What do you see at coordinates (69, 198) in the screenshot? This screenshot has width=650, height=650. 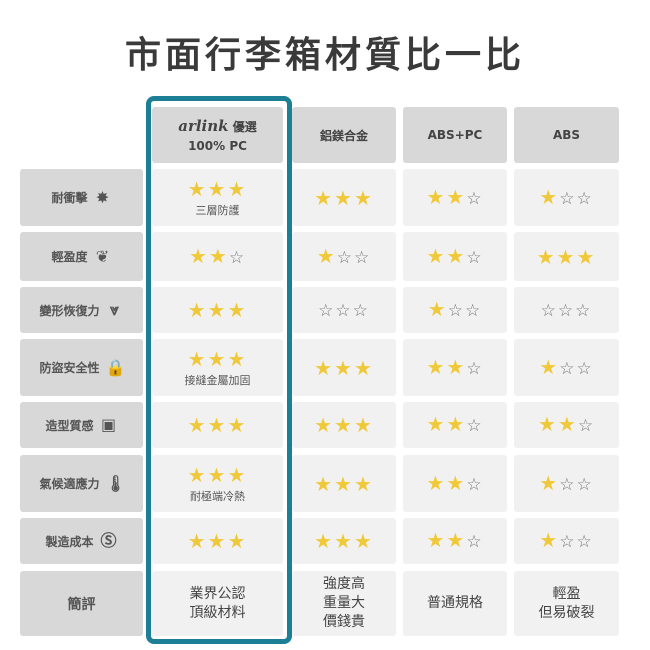 I see `row-label-text: 耐衝擊` at bounding box center [69, 198].